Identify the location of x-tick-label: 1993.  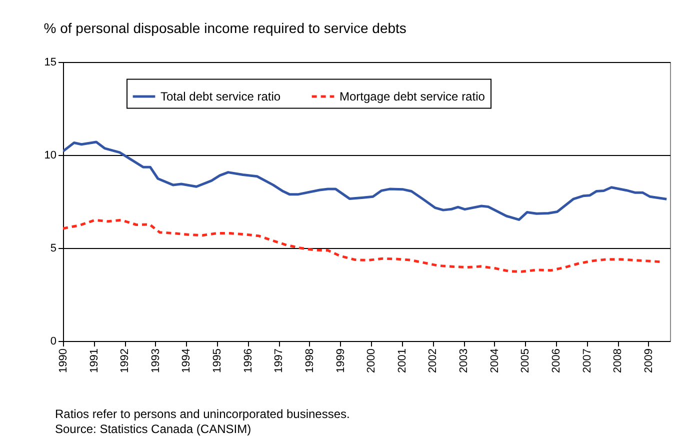
(156, 360).